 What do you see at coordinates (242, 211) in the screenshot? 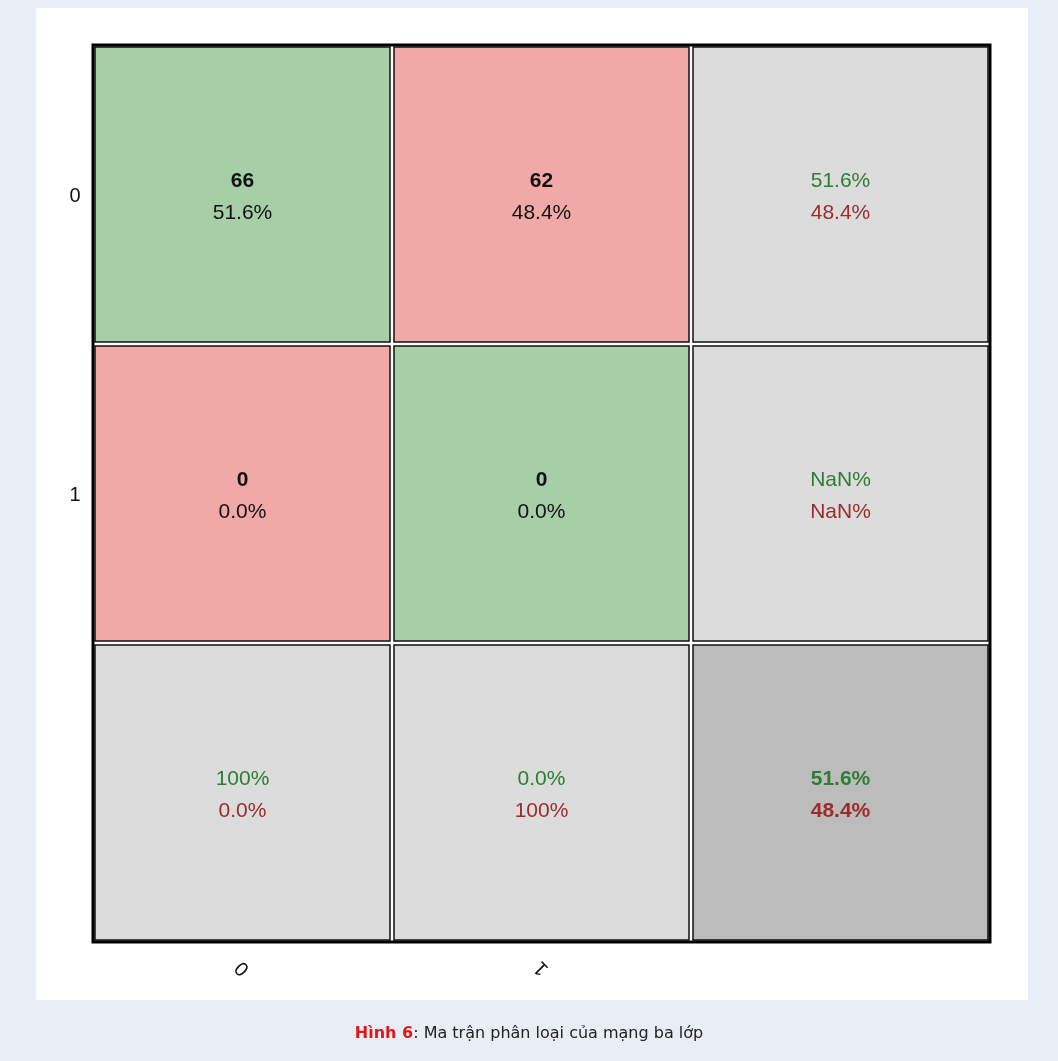
I see `annotation: 51.6%` at bounding box center [242, 211].